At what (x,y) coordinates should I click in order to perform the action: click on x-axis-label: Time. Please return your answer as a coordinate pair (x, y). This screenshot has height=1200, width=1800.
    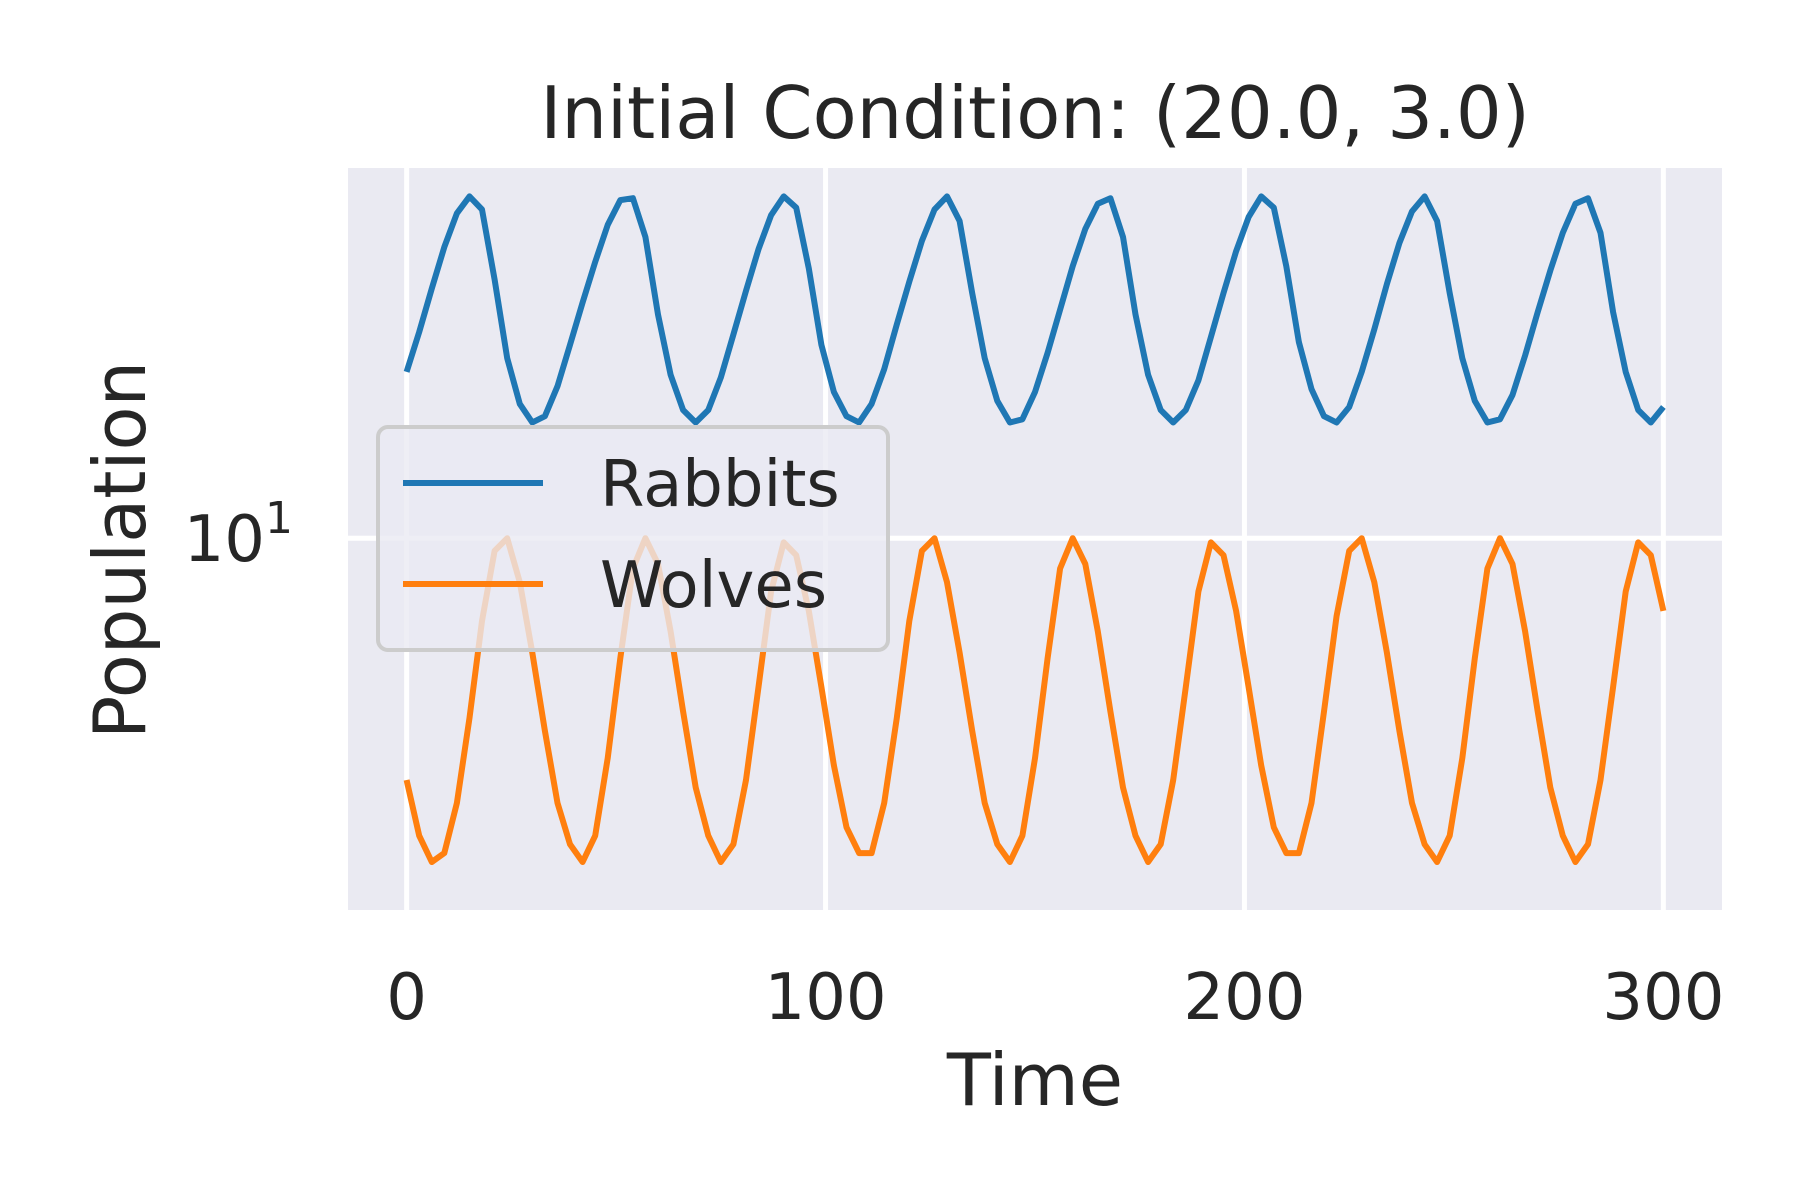
    Looking at the image, I should click on (1034, 1080).